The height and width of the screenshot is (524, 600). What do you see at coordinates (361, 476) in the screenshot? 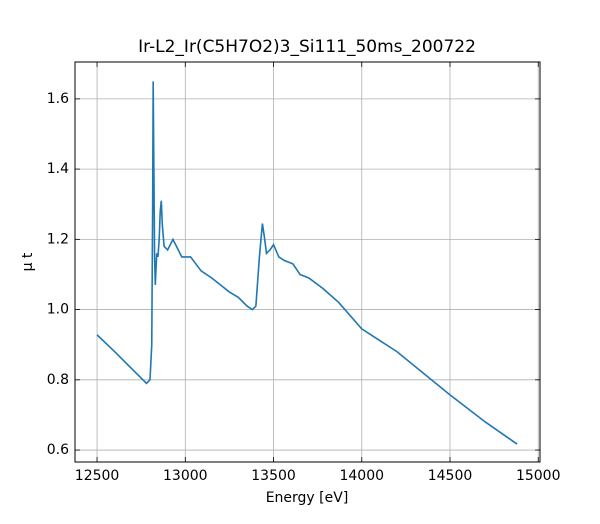
I see `x-tick-label: 14000` at bounding box center [361, 476].